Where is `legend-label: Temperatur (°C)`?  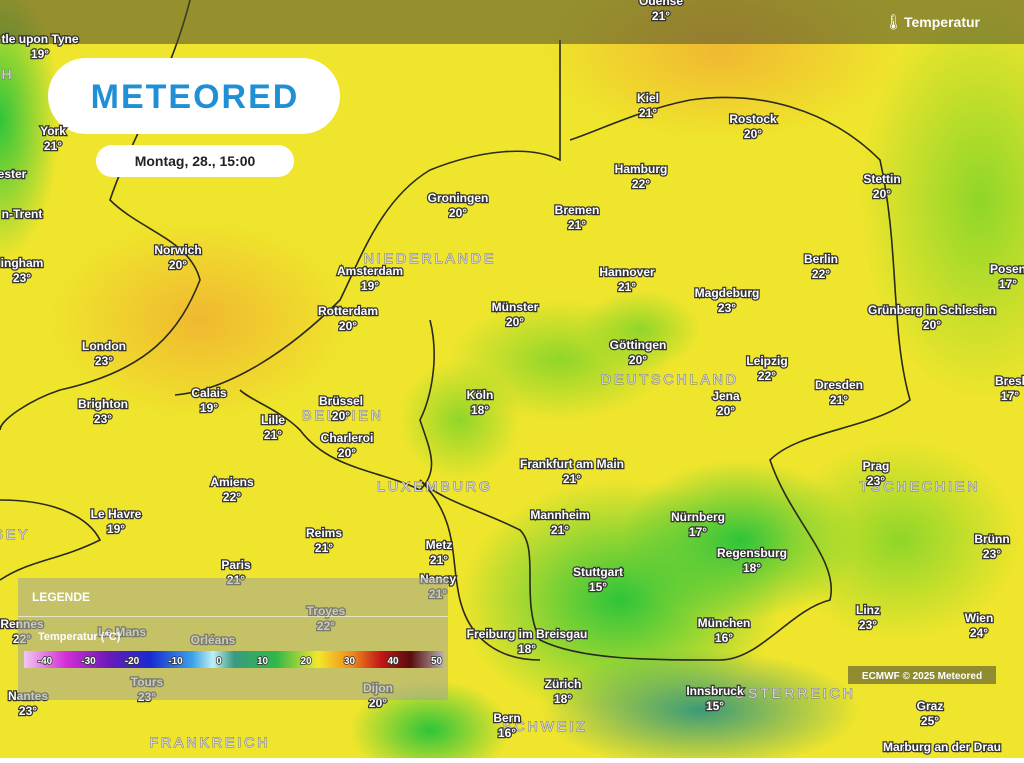 legend-label: Temperatur (°C) is located at coordinates (79, 637).